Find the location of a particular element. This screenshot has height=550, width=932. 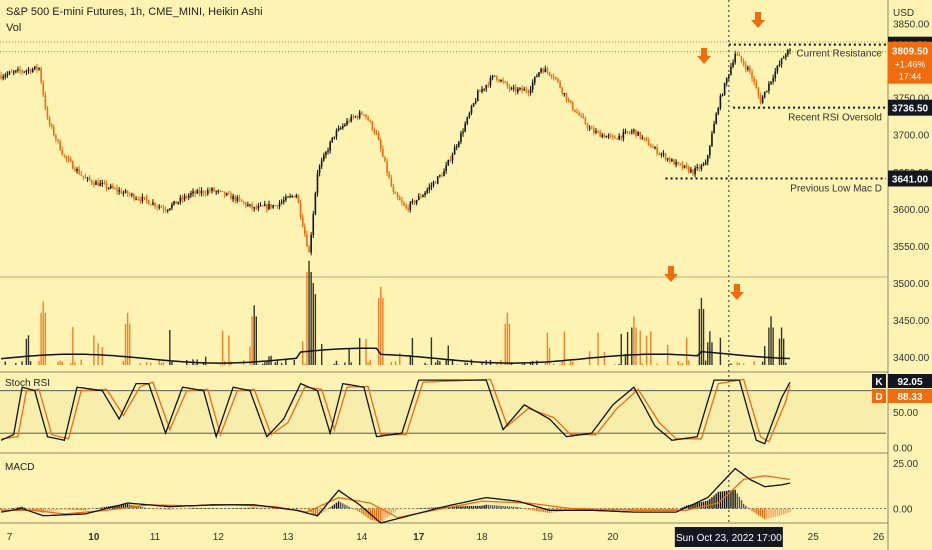

price-tick-label: 3500.00 is located at coordinates (911, 284).